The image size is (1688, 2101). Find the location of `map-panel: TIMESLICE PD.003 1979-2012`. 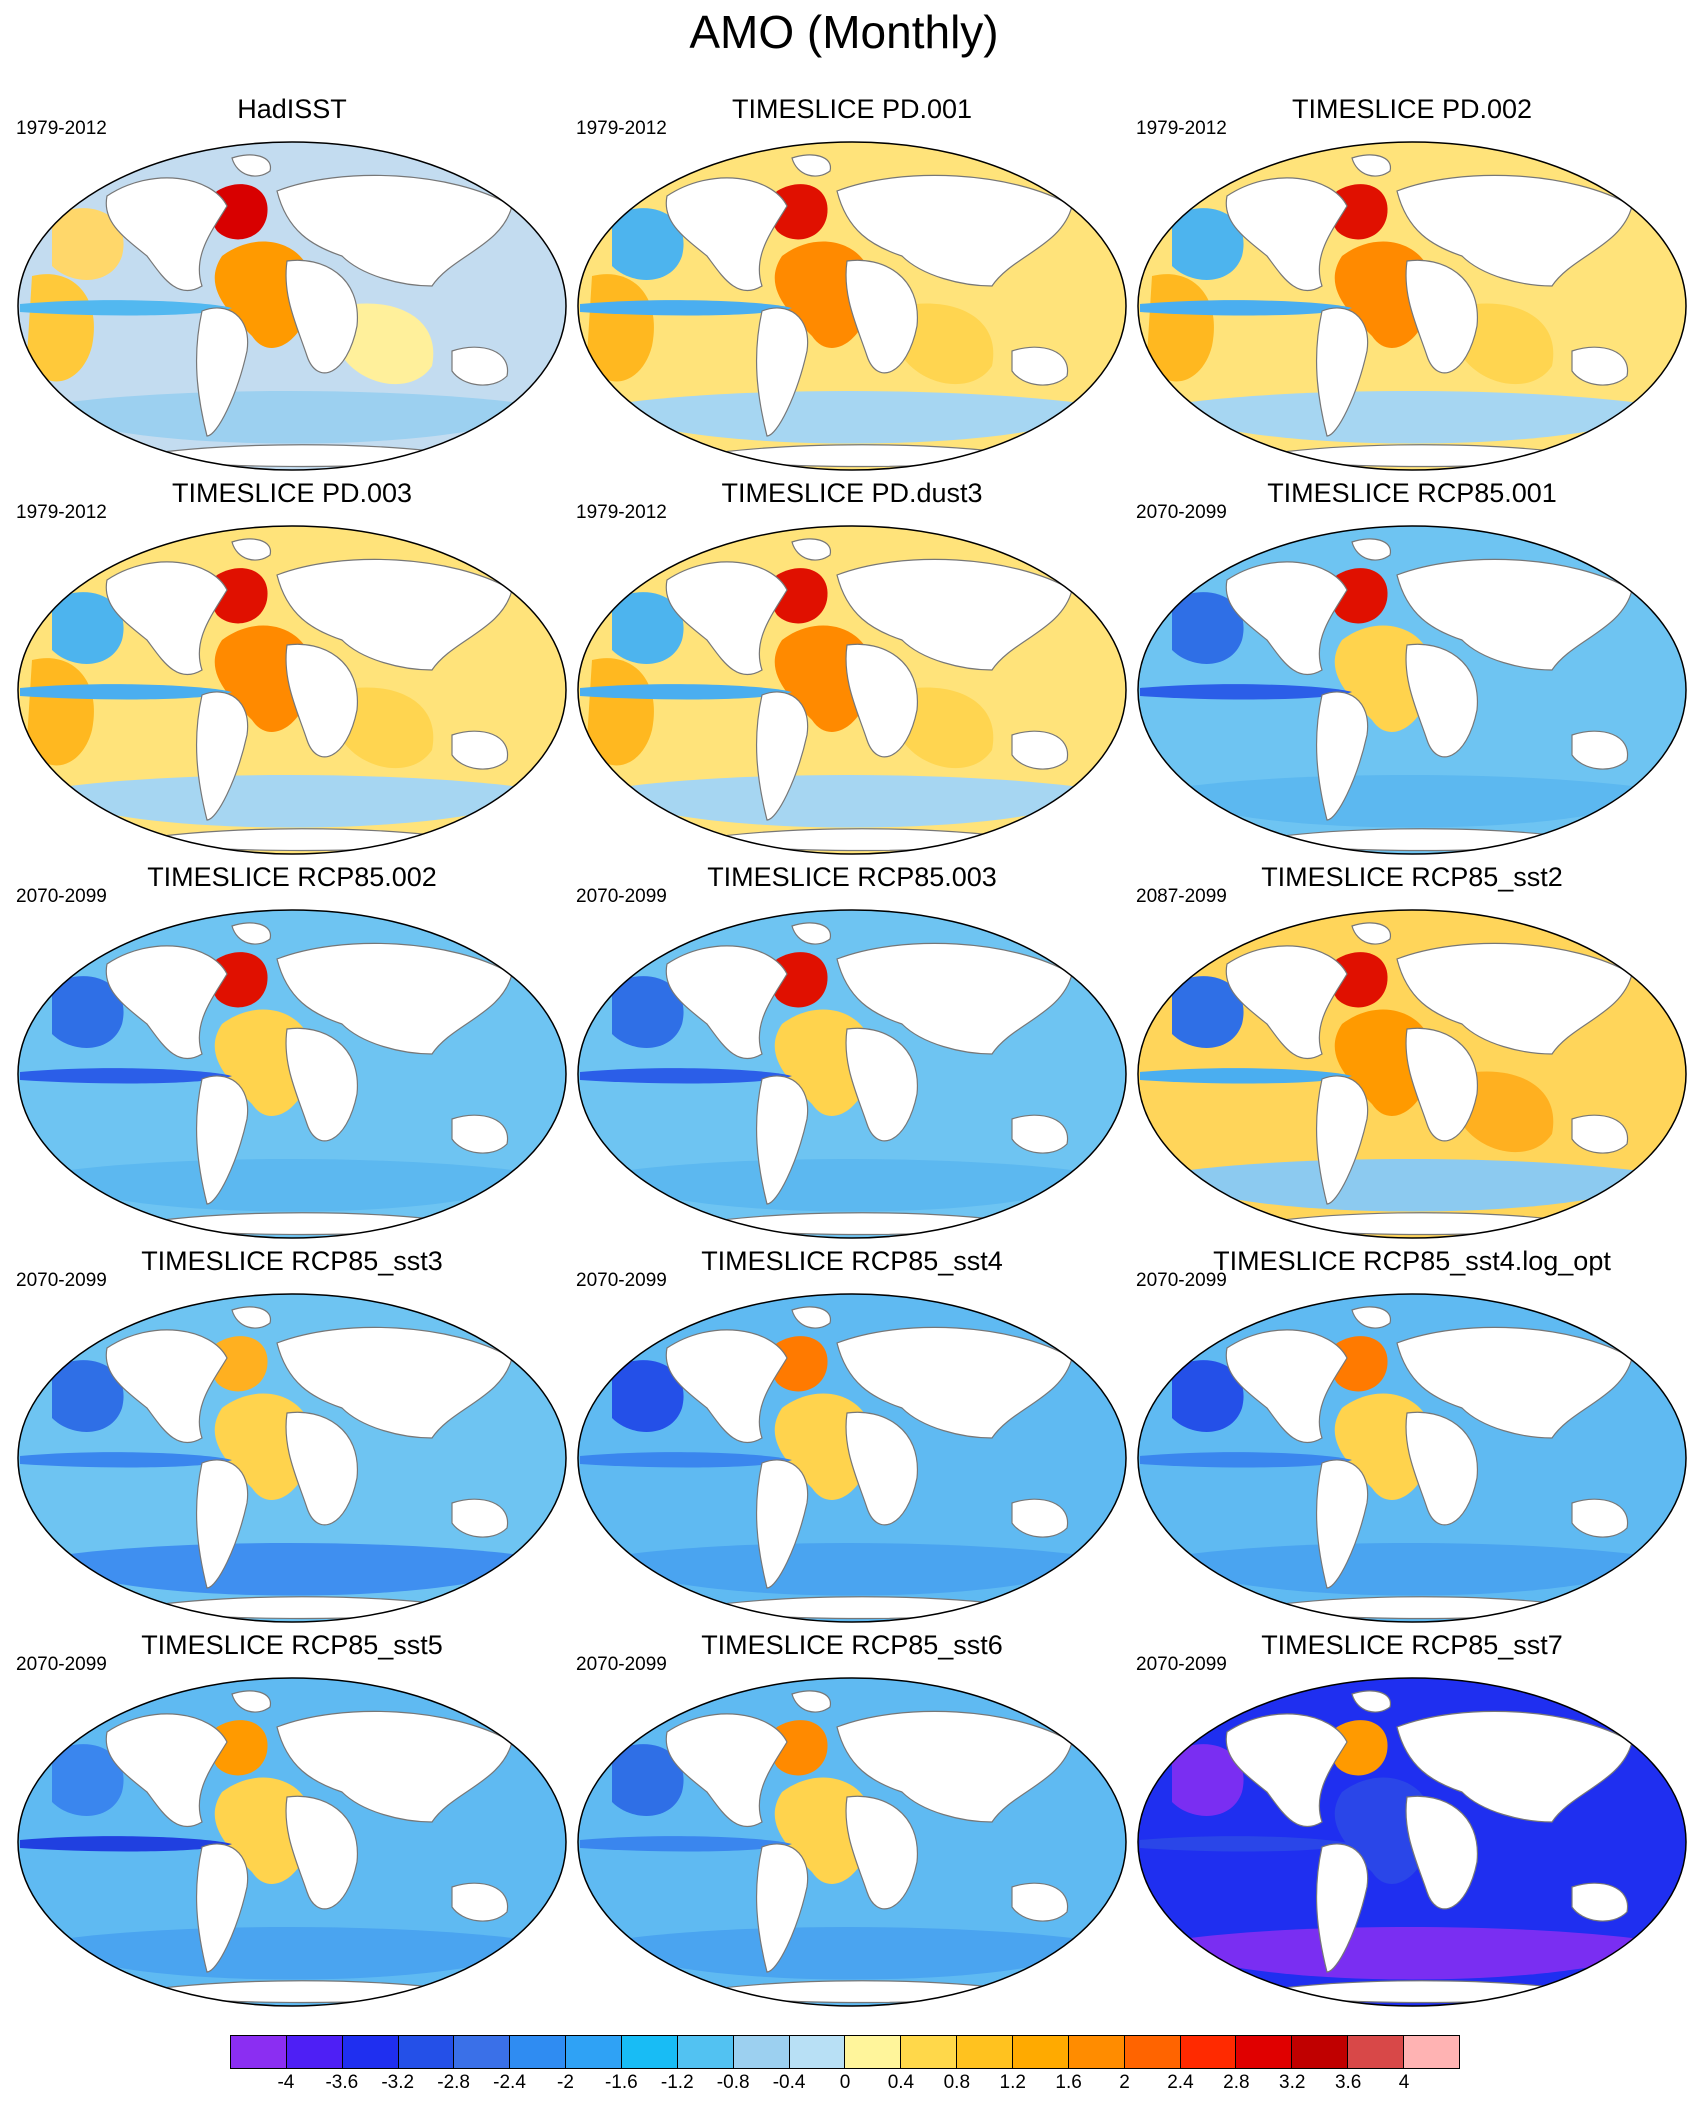

map-panel: TIMESLICE PD.003 1979-2012 is located at coordinates (292, 668).